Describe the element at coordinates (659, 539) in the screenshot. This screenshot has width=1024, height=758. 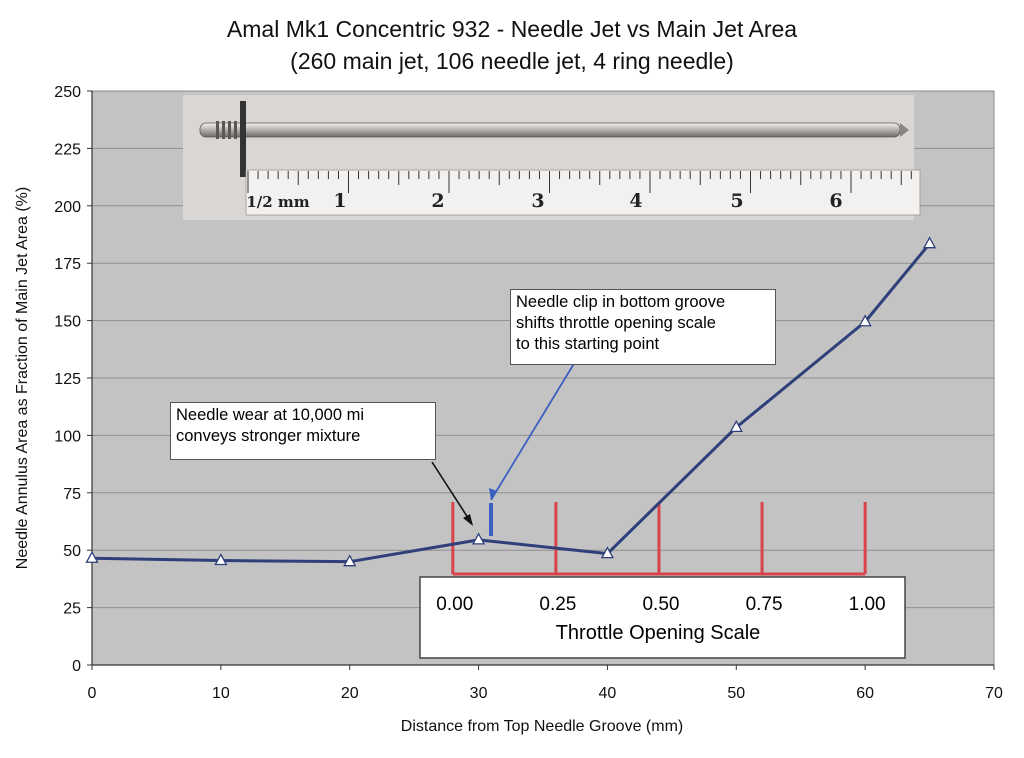
I see `throttle-scale` at that location.